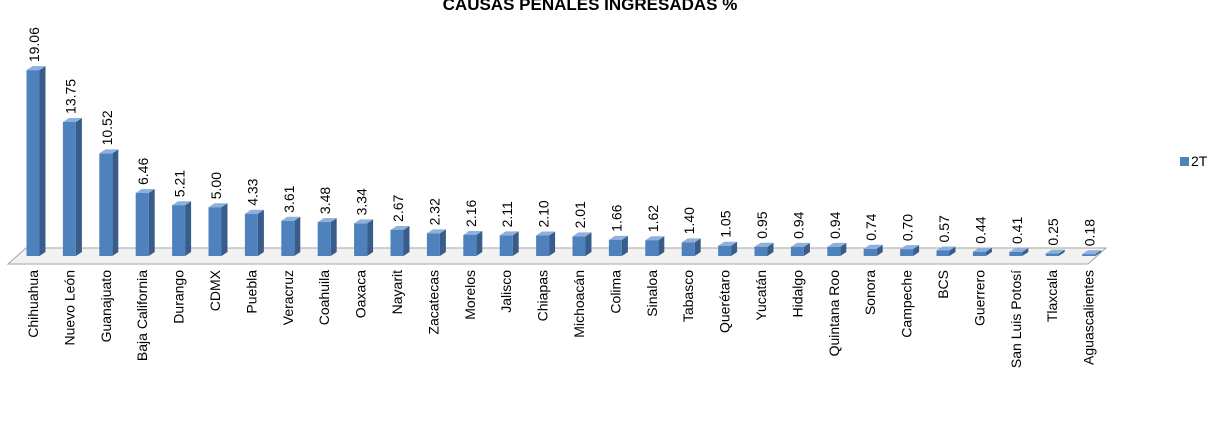 This screenshot has height=425, width=1222. What do you see at coordinates (251, 292) in the screenshot?
I see `x-tick-label: Puebla` at bounding box center [251, 292].